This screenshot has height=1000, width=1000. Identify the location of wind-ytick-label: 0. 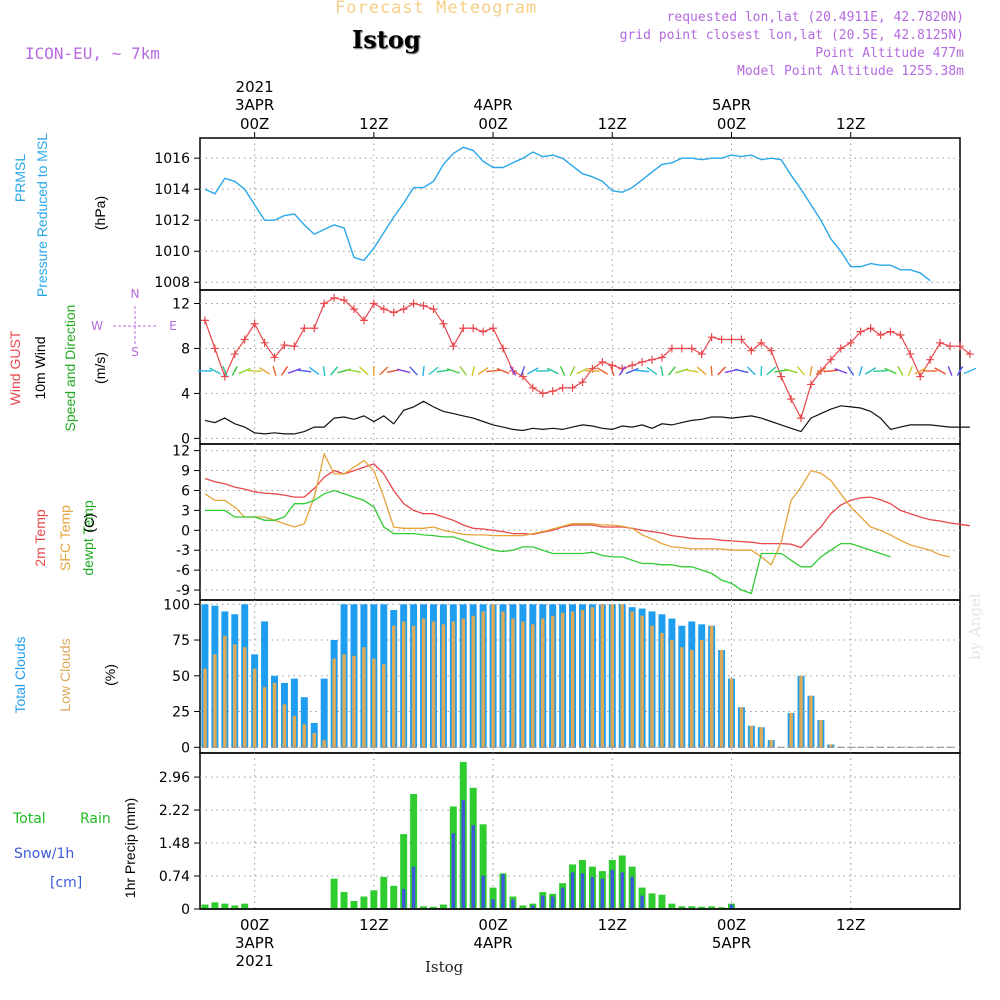
(185, 439).